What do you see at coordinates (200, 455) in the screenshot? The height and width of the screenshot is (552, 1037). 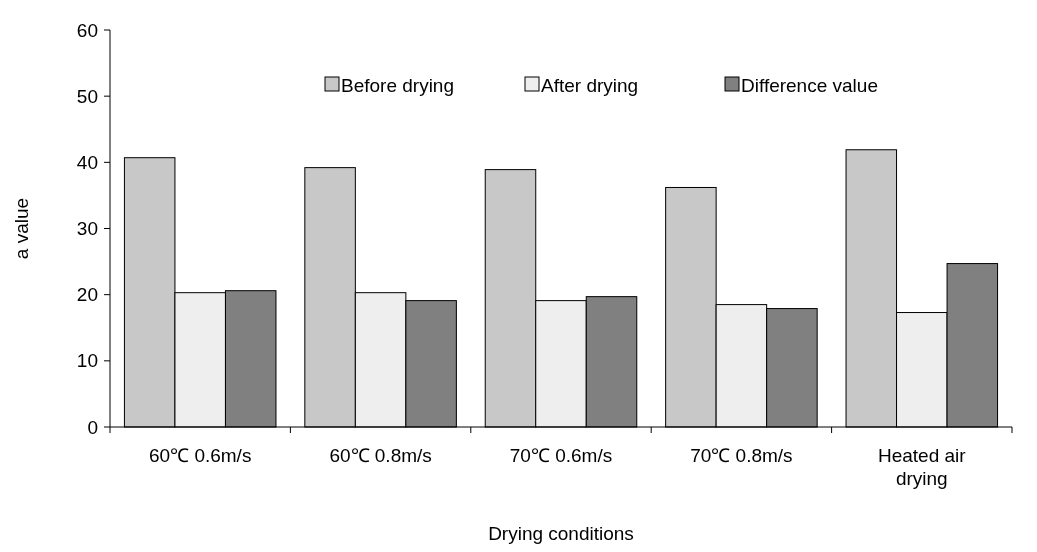 I see `x-tick-label: 60℃ 0.6m/s` at bounding box center [200, 455].